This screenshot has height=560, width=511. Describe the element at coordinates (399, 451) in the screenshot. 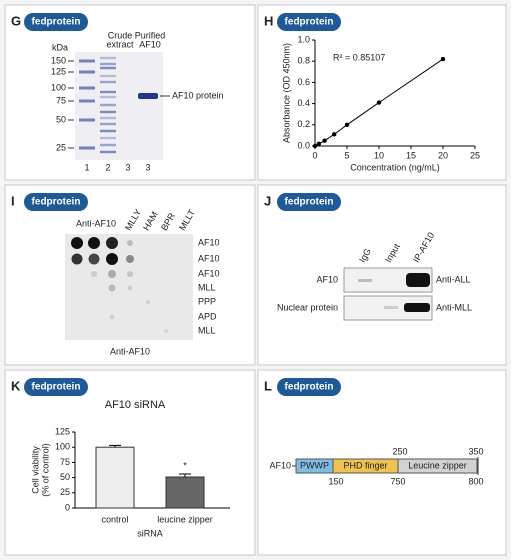

I see `position-label: 250` at that location.